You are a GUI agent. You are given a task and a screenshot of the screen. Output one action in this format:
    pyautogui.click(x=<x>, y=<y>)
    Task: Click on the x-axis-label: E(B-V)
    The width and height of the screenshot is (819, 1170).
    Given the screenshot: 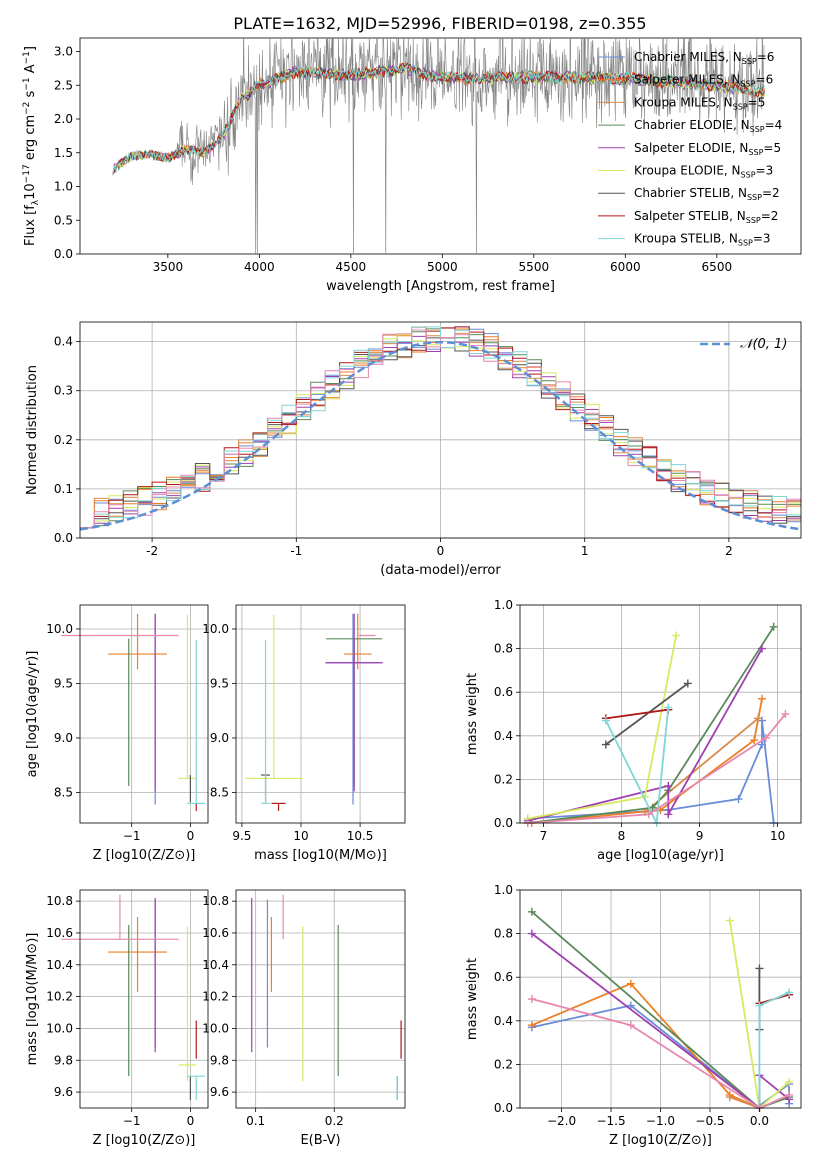 What is the action you would take?
    pyautogui.click(x=320, y=1140)
    